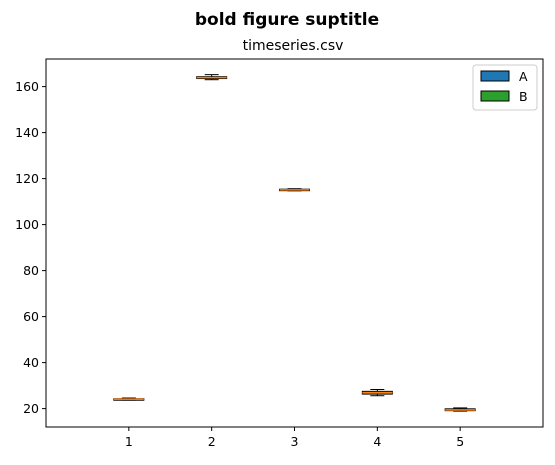  I want to click on legend-label-B: B, so click(523, 96).